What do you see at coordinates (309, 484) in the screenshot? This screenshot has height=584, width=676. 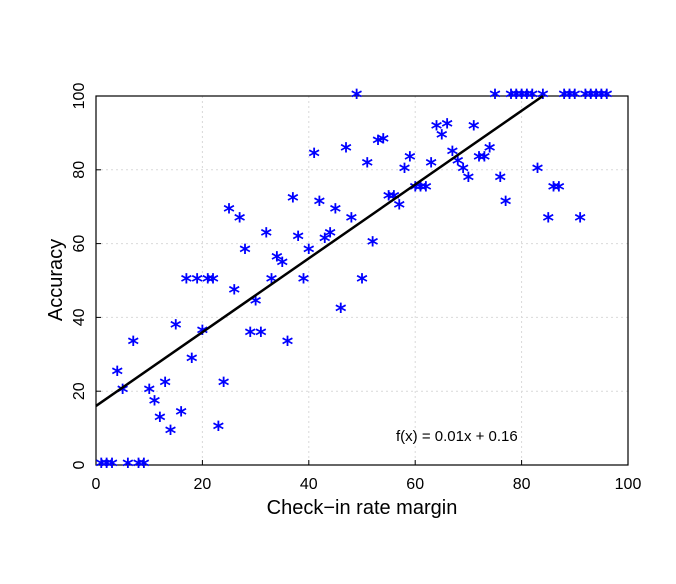 I see `x-tick-label: 40` at bounding box center [309, 484].